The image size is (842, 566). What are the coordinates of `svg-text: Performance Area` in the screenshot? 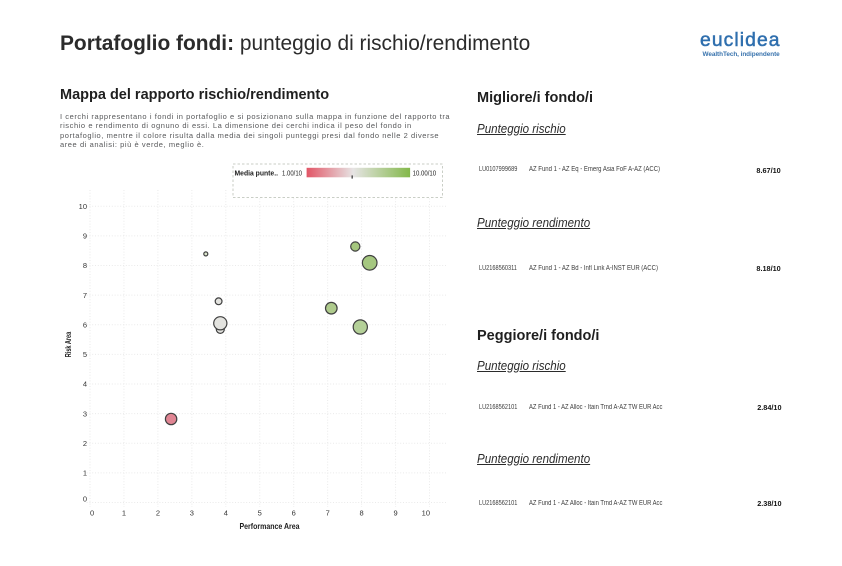 It's located at (270, 526).